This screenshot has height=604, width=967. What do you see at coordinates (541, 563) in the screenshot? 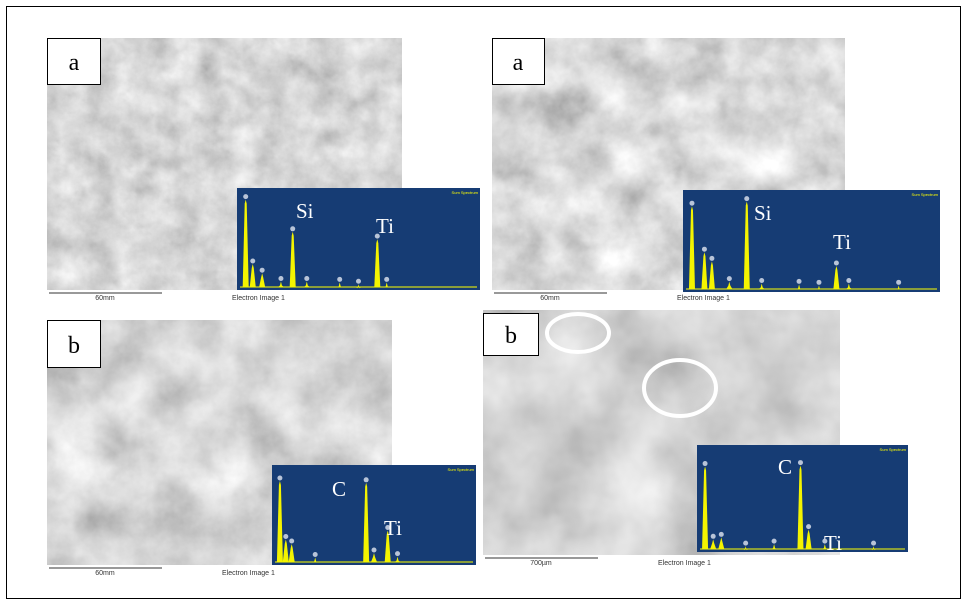
I see `scale-label: 700µm` at bounding box center [541, 563].